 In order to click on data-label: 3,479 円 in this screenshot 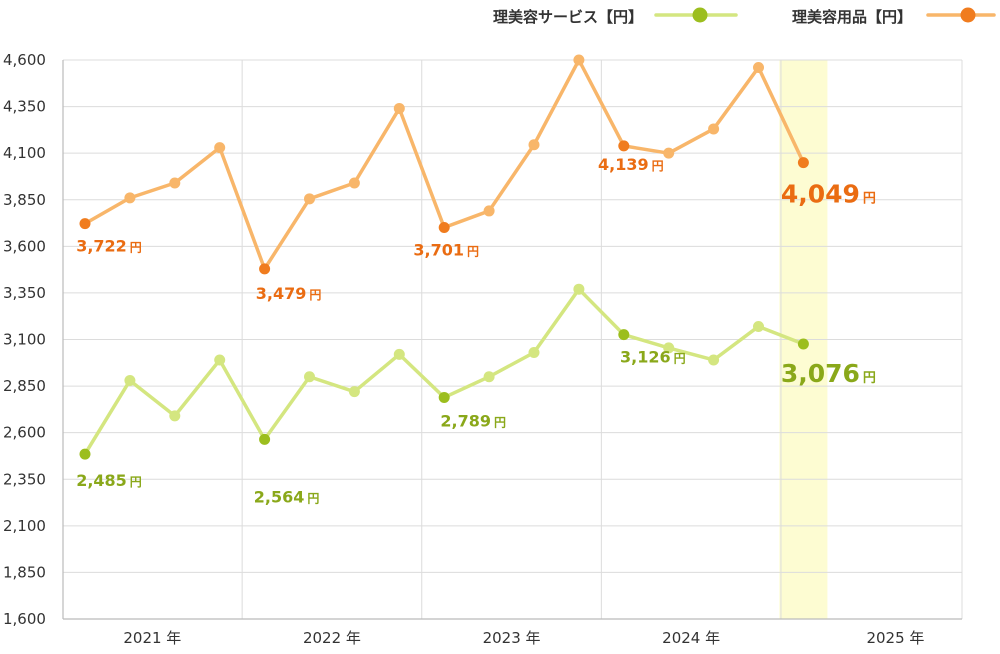, I will do `click(289, 293)`.